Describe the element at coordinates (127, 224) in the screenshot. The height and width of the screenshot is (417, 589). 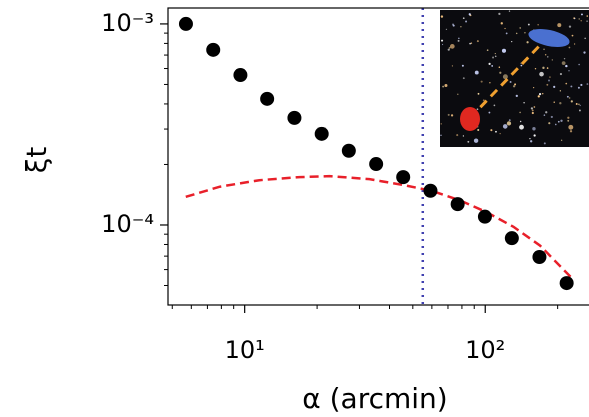
I see `y-tick-label: 10⁻⁴` at that location.